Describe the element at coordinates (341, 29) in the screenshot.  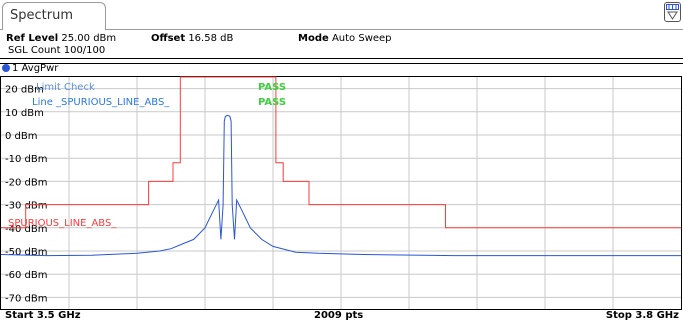
I see `tab-divider` at that location.